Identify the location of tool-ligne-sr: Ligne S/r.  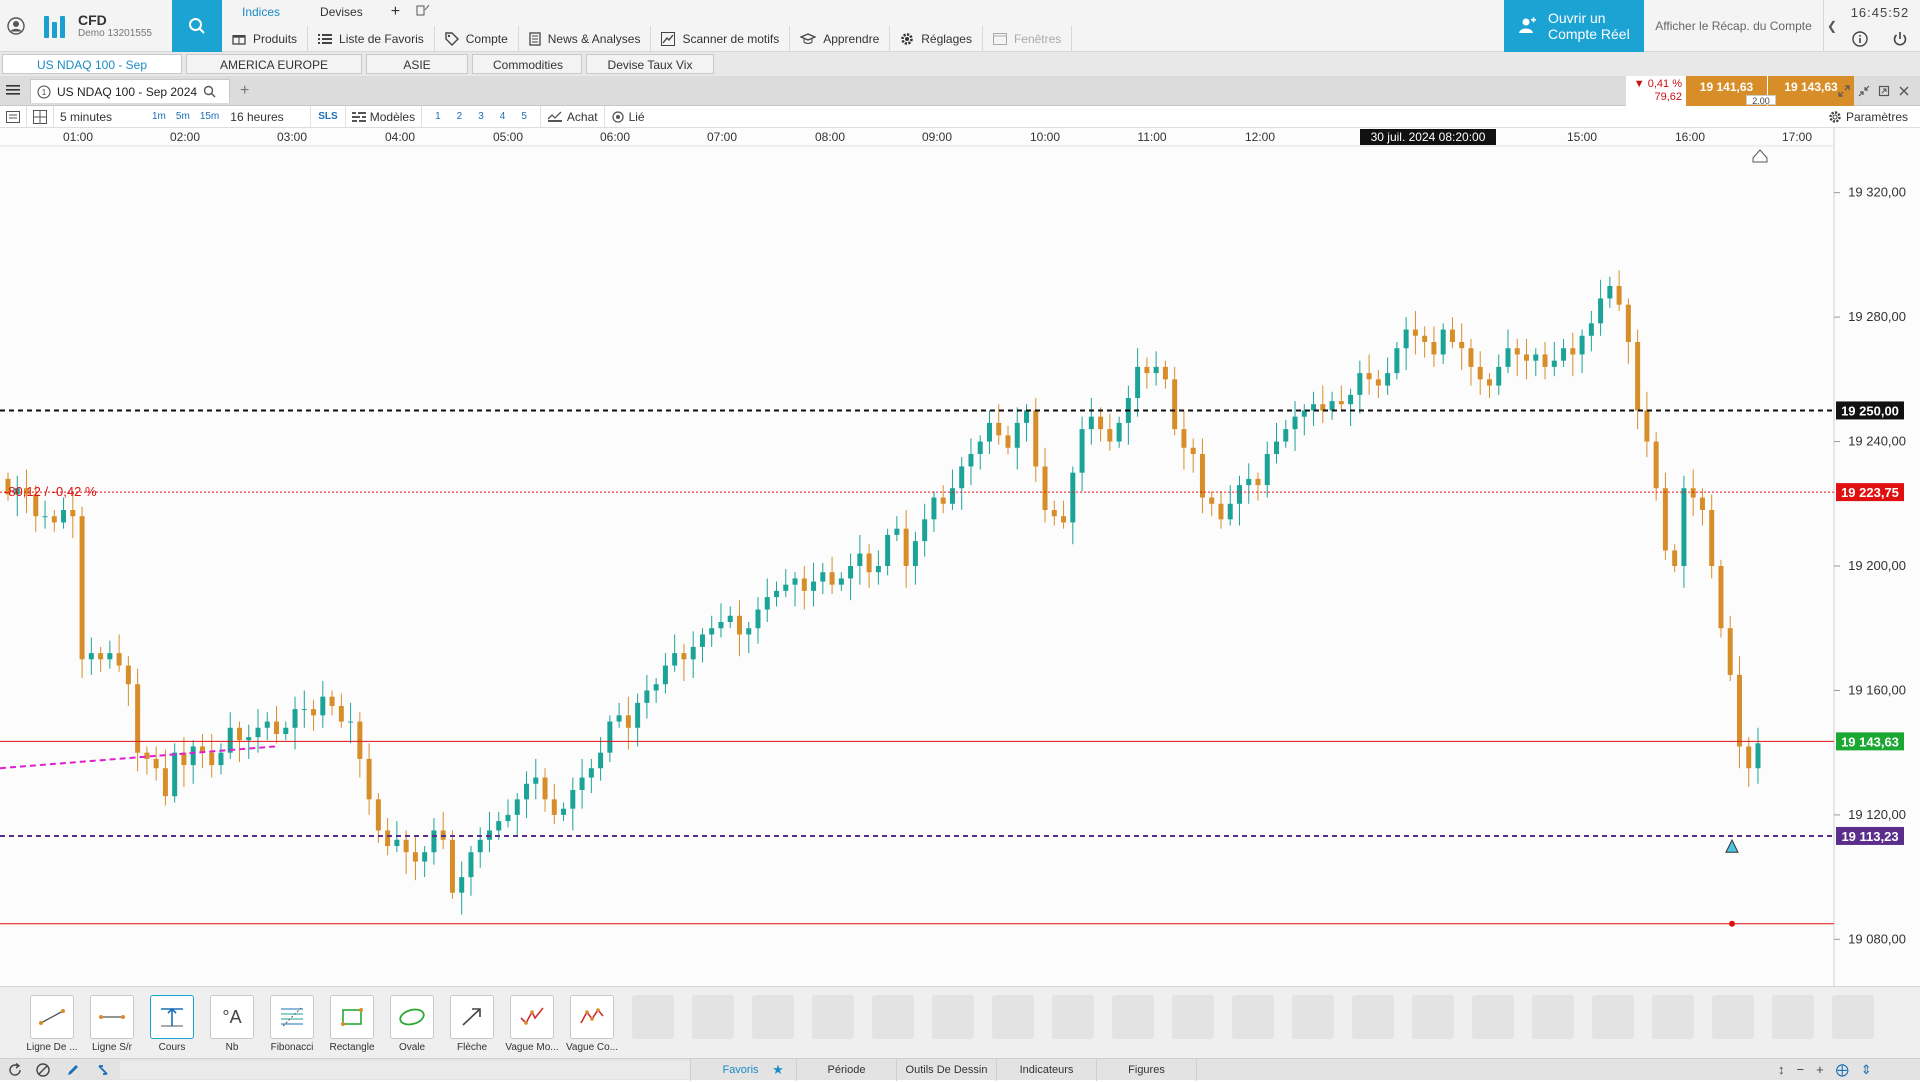
(112, 1025).